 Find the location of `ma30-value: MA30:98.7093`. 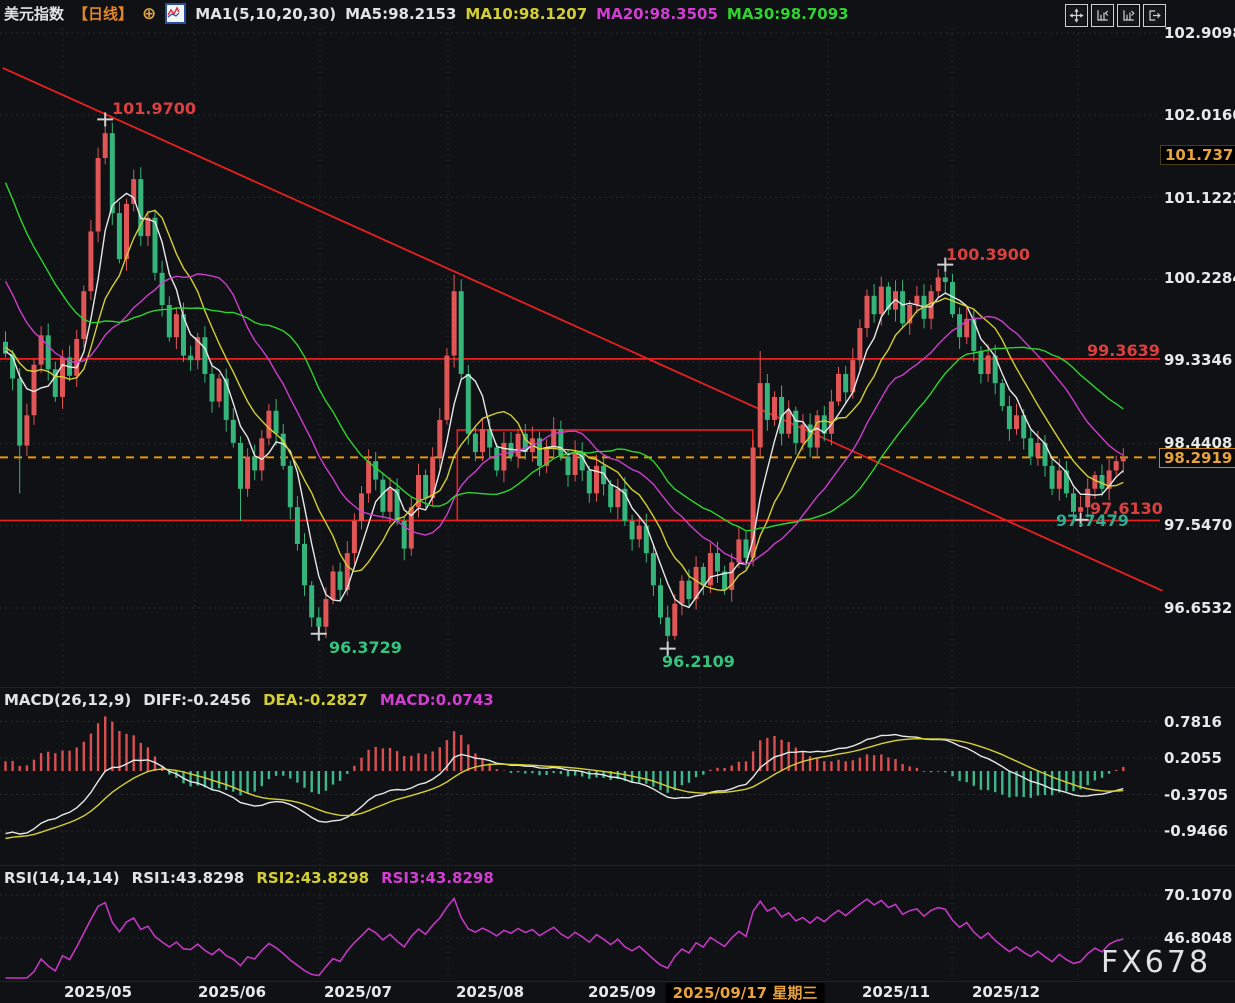

ma30-value: MA30:98.7093 is located at coordinates (787, 13).